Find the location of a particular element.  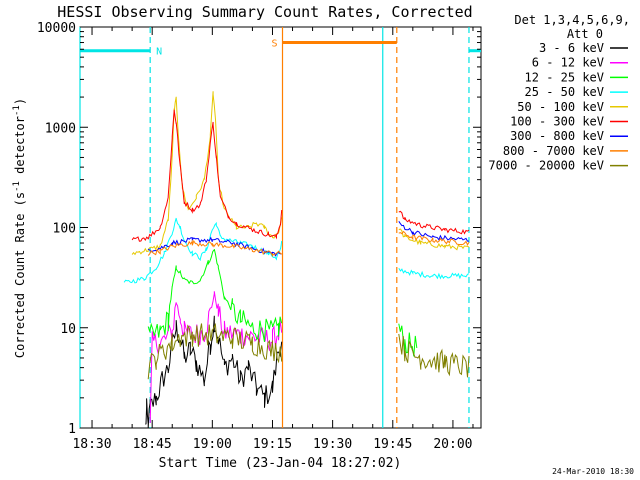

flag-label: N is located at coordinates (159, 52).